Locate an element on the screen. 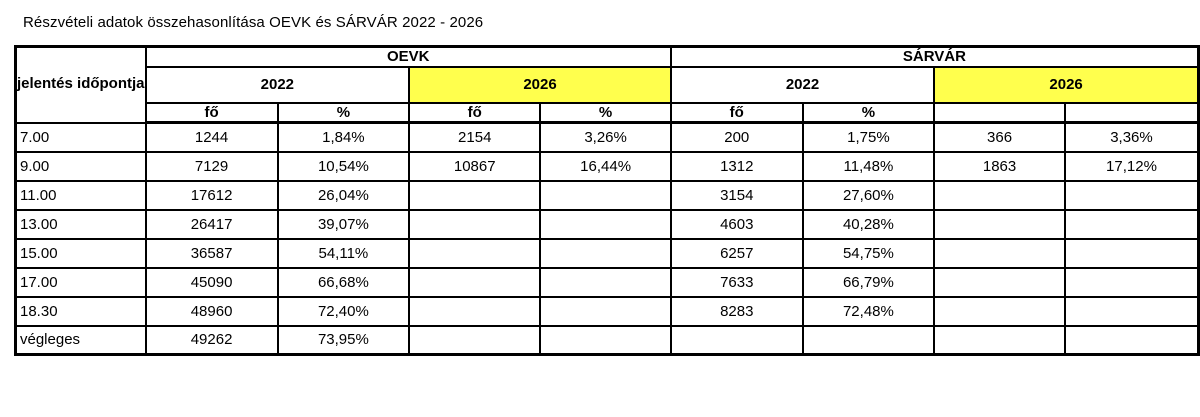 The width and height of the screenshot is (1200, 417). row-label: 18.30 is located at coordinates (80, 311).